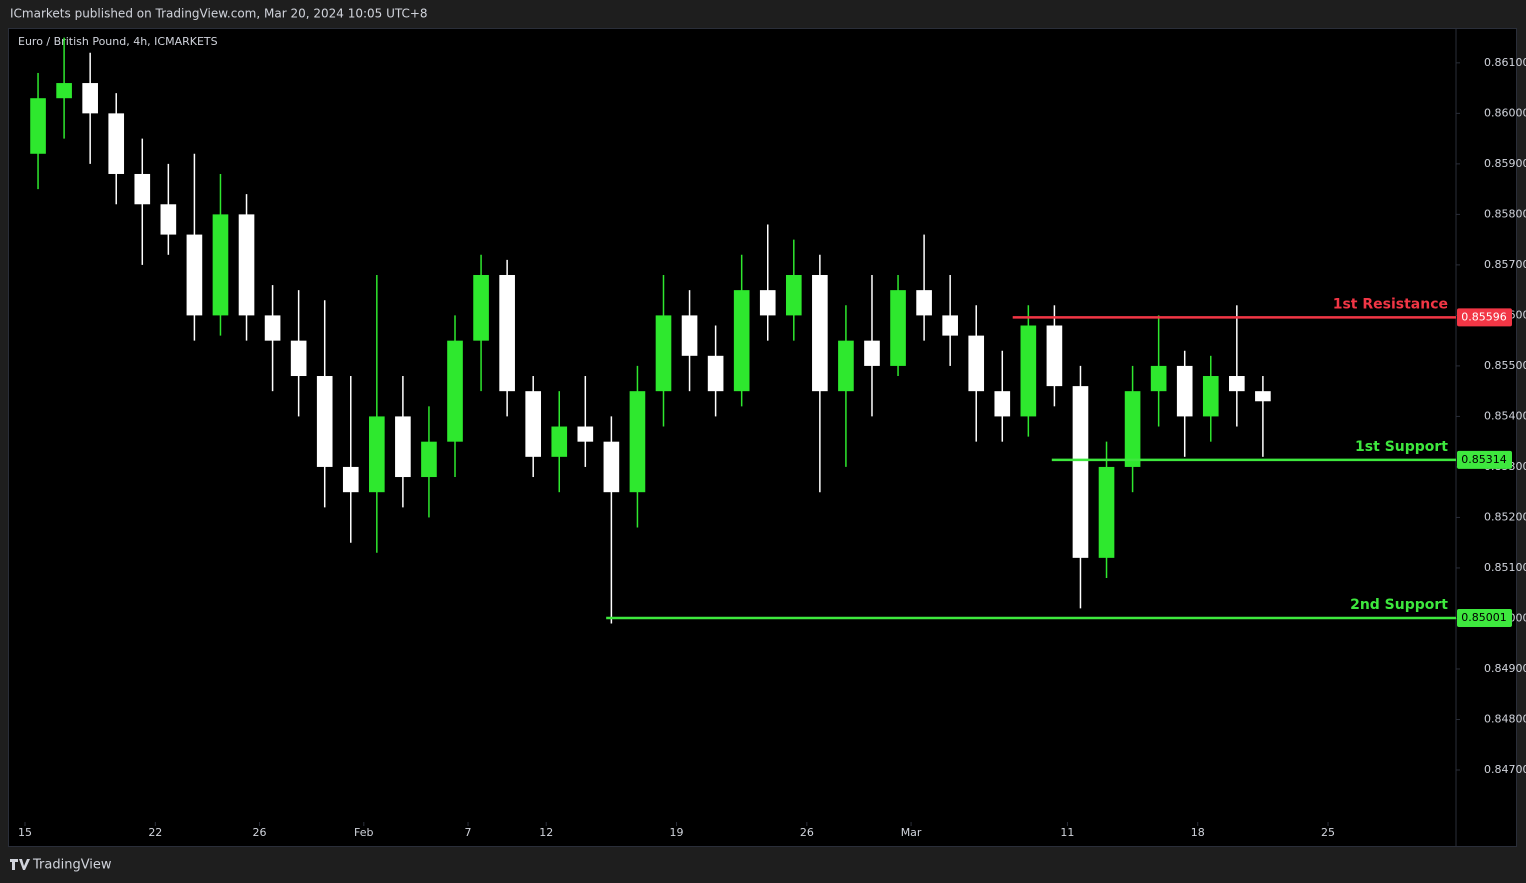 The image size is (1526, 883). Describe the element at coordinates (1505, 264) in the screenshot. I see `y-tick-label: 0.85700` at that location.